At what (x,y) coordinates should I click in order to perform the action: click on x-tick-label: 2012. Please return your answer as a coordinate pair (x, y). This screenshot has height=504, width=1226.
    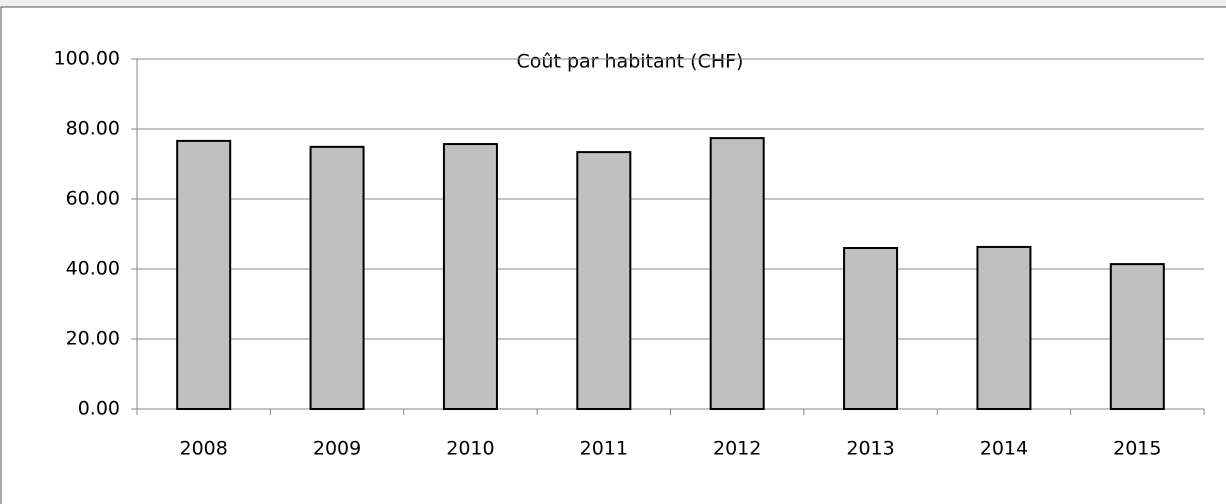
    Looking at the image, I should click on (737, 449).